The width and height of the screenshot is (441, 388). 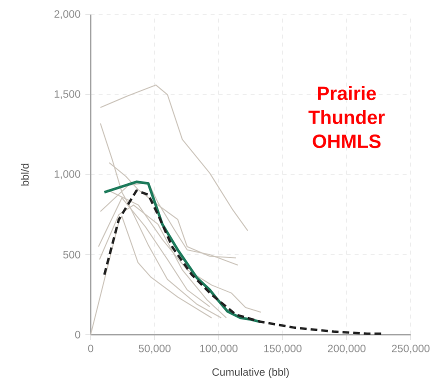 What do you see at coordinates (91, 348) in the screenshot?
I see `x-tick-label: 0` at bounding box center [91, 348].